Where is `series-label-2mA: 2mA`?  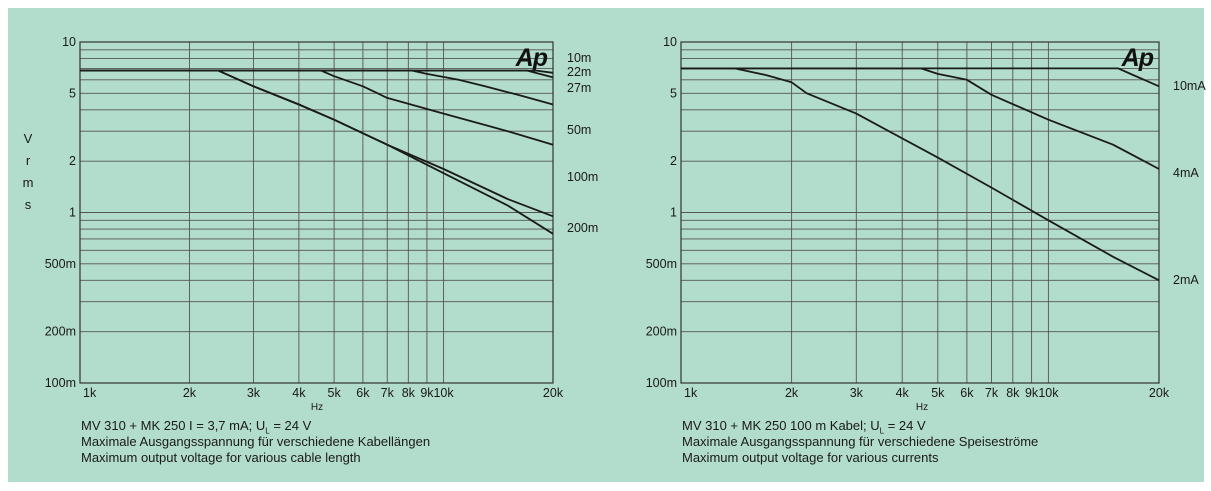
series-label-2mA: 2mA is located at coordinates (1186, 280).